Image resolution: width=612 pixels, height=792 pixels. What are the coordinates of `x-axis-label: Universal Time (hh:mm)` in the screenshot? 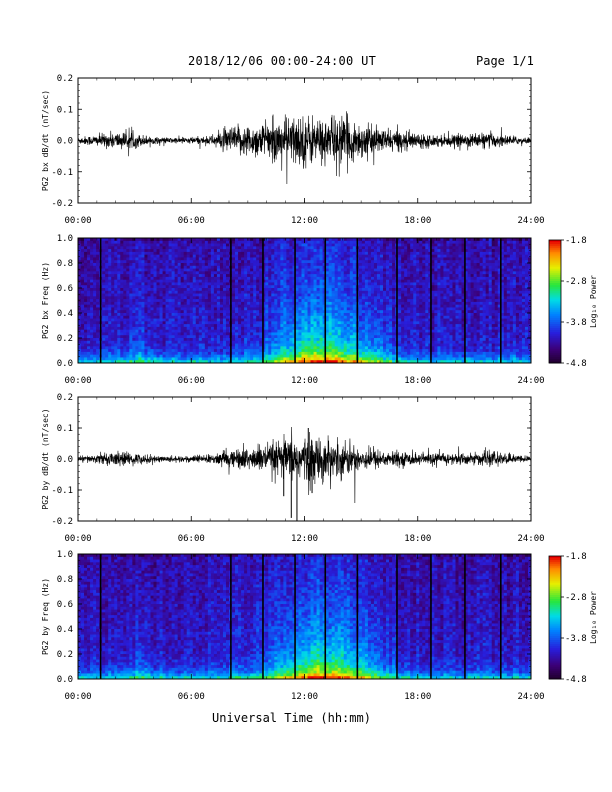 It's located at (291, 718).